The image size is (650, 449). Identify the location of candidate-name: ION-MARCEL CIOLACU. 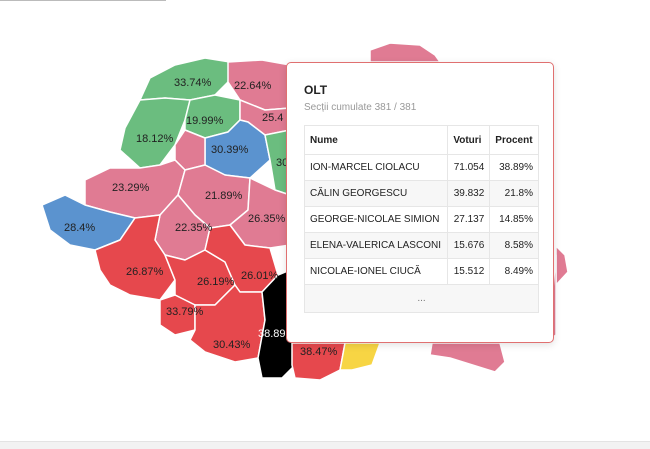
(376, 167).